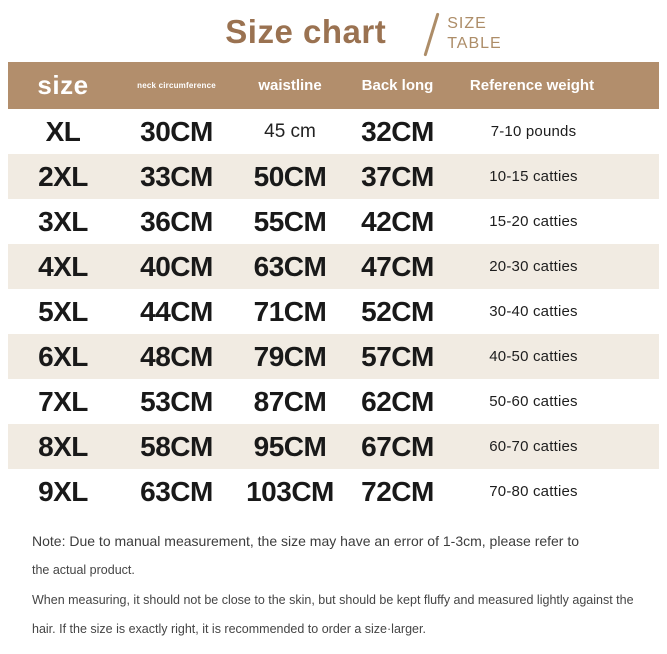  What do you see at coordinates (290, 446) in the screenshot?
I see `cell-waistline: 95CM` at bounding box center [290, 446].